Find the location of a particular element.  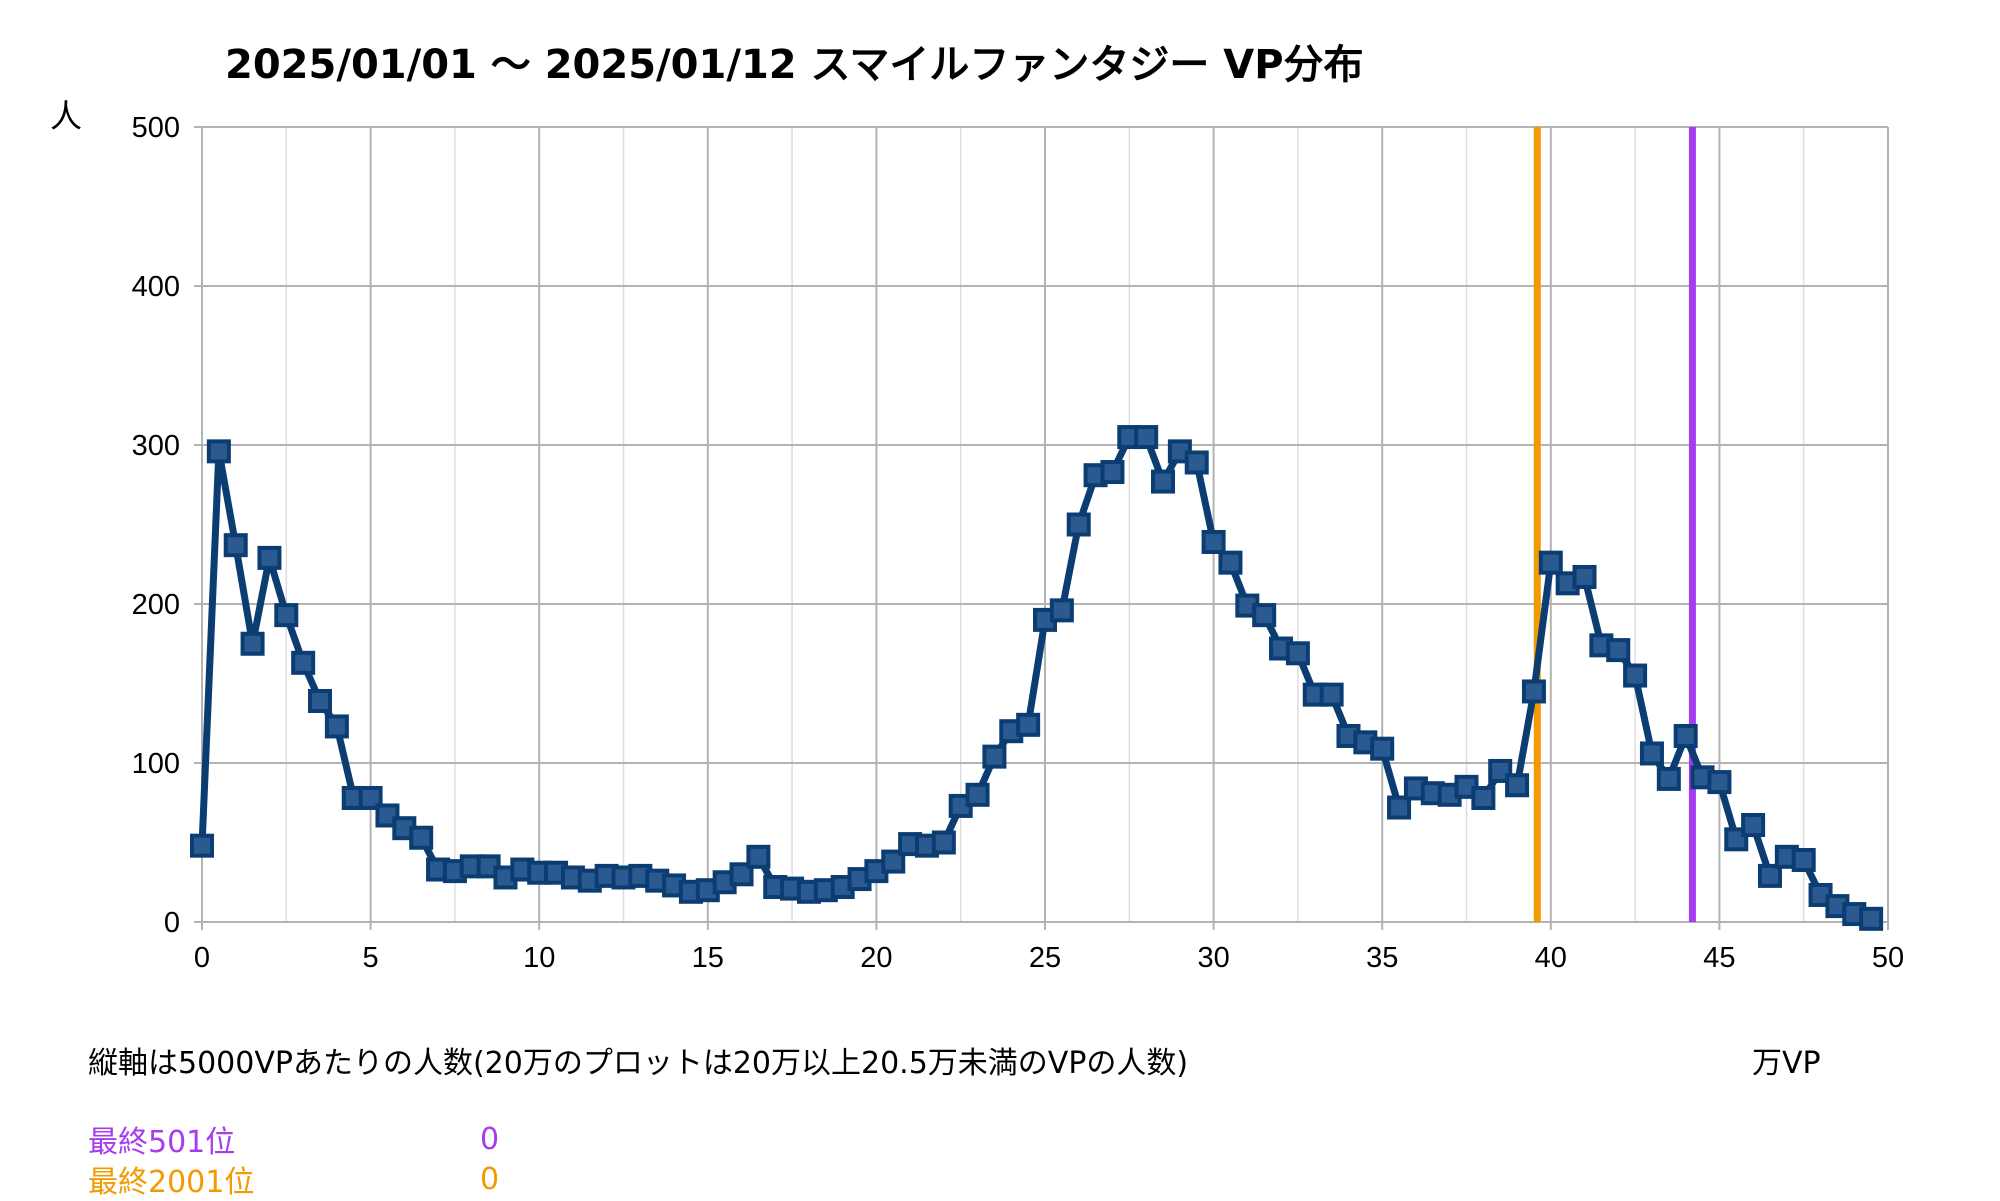

x-tick-label: 35 is located at coordinates (1382, 958).